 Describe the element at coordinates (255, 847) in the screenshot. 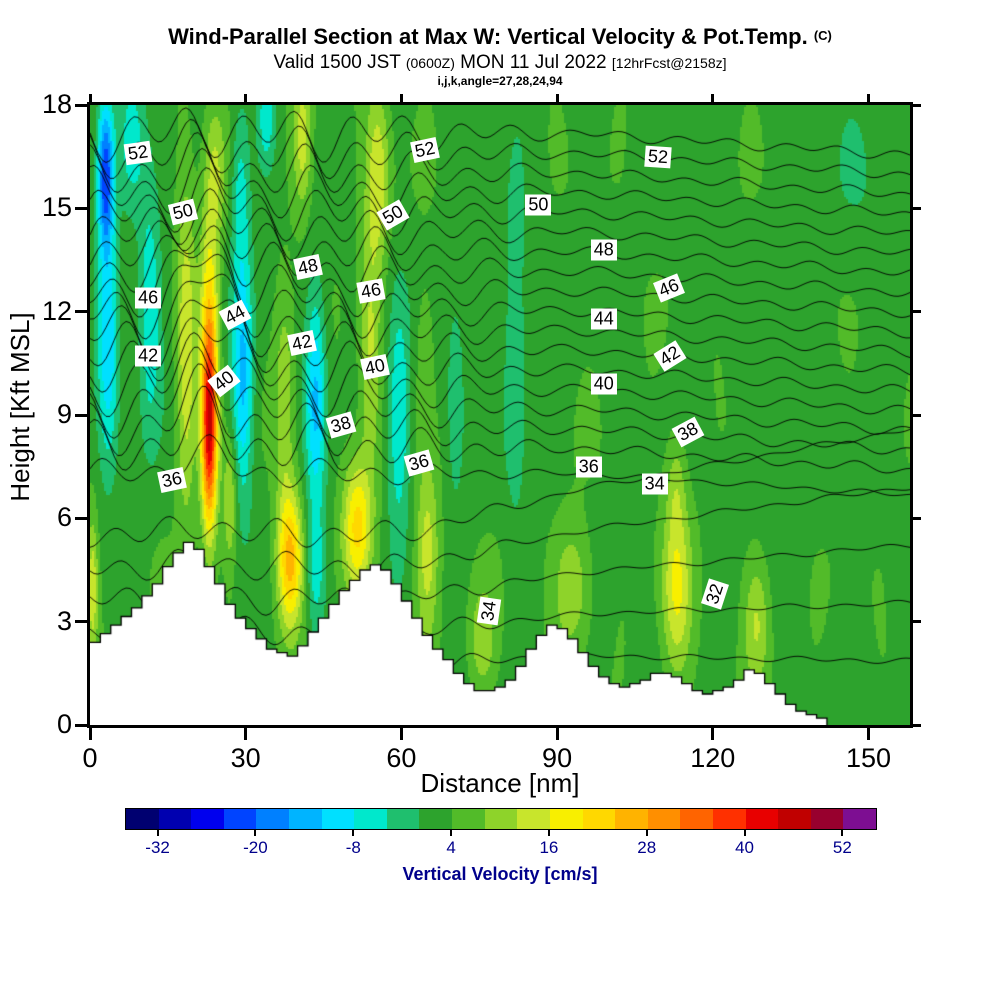

I see `colorbar-tick-label: -20` at that location.